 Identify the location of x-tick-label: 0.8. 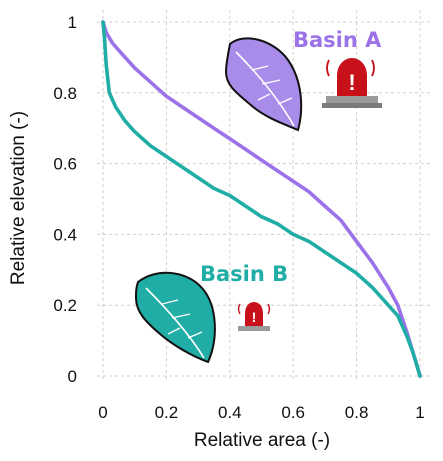
(357, 412).